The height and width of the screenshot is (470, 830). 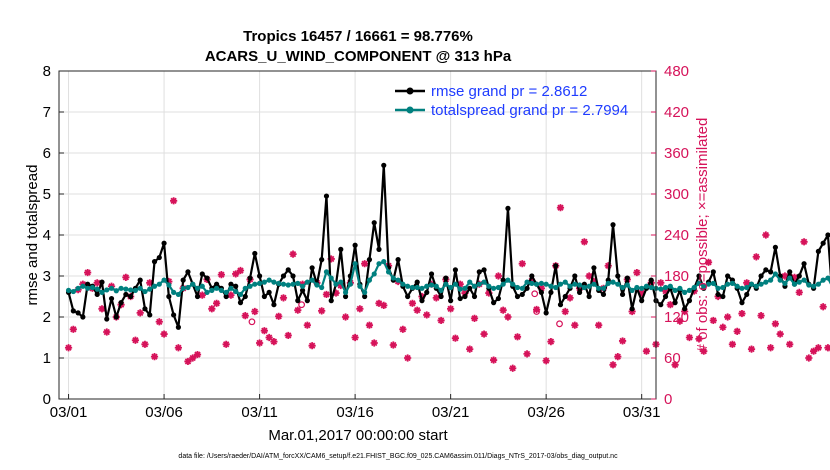 I want to click on x-tick-label: 03/16, so click(x=355, y=412).